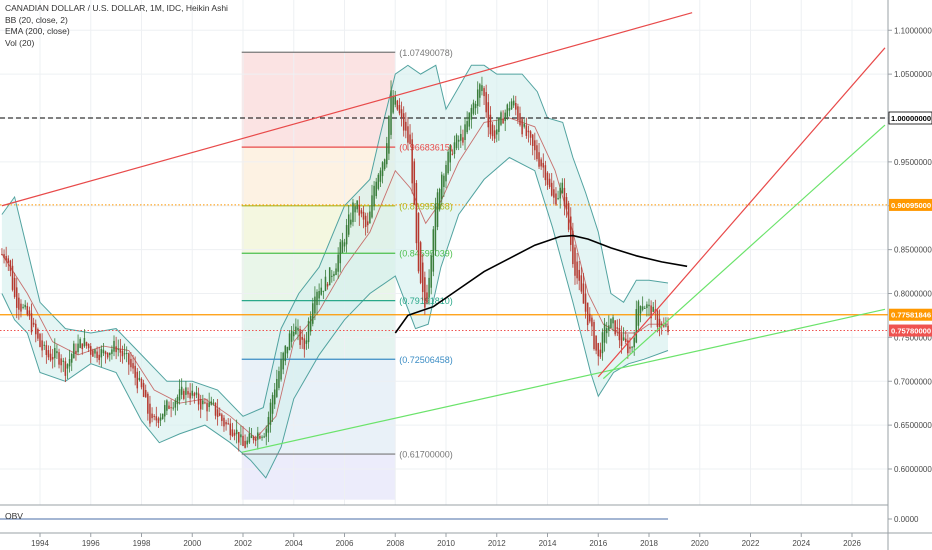 Image resolution: width=932 pixels, height=550 pixels. I want to click on x-tick-label: 2008, so click(395, 543).